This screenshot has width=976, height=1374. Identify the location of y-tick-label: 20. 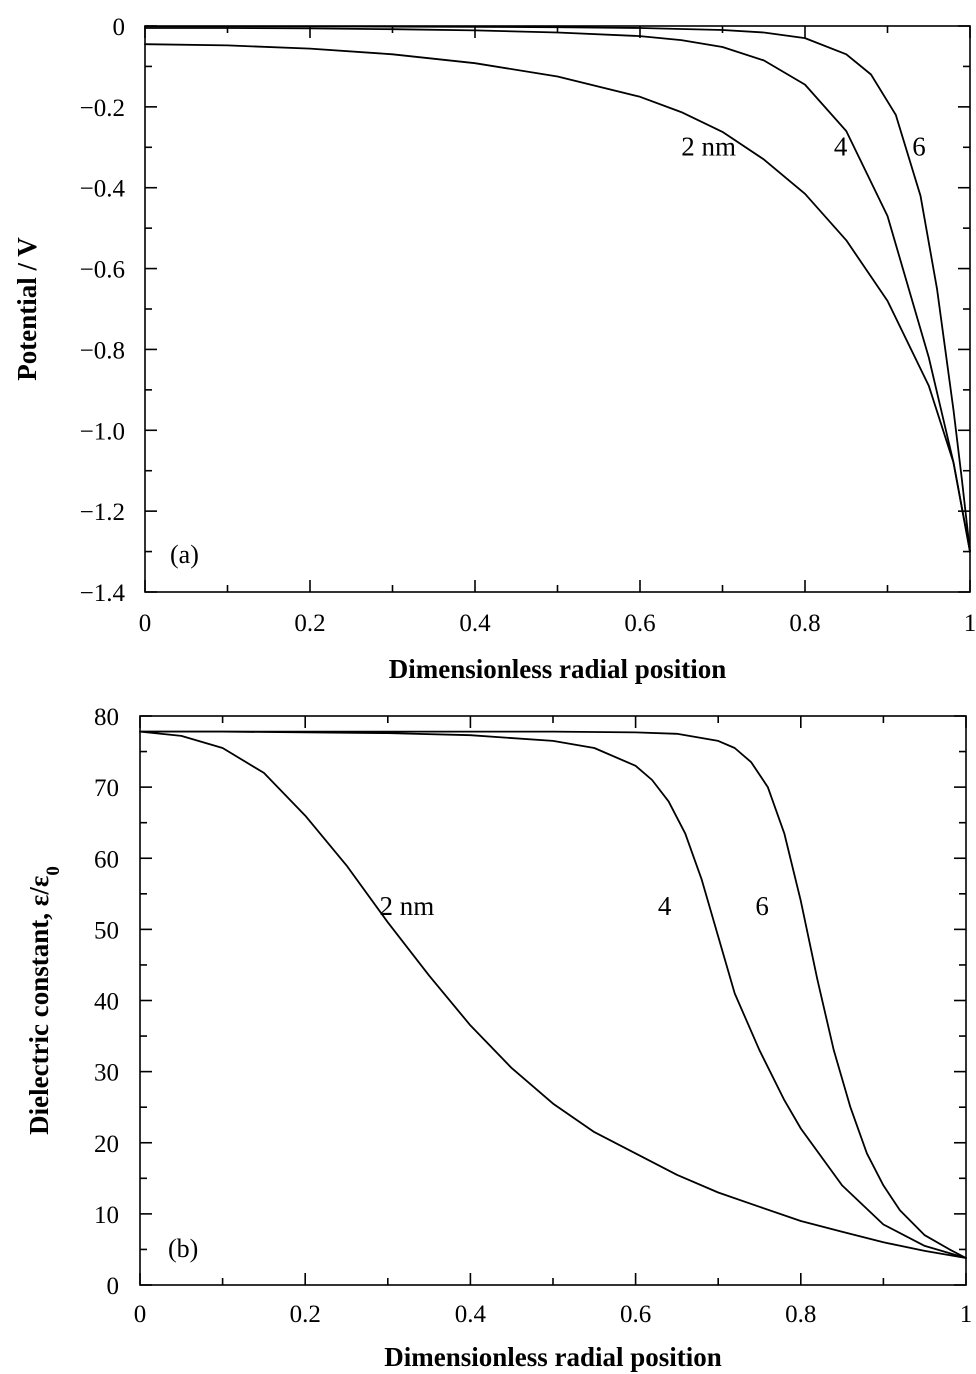
(106, 1144).